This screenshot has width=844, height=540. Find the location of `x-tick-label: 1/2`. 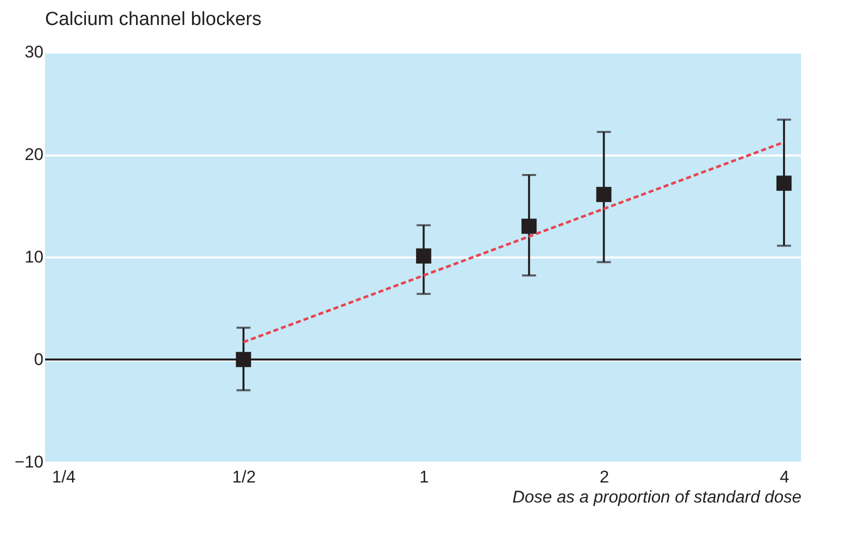

x-tick-label: 1/2 is located at coordinates (244, 477).